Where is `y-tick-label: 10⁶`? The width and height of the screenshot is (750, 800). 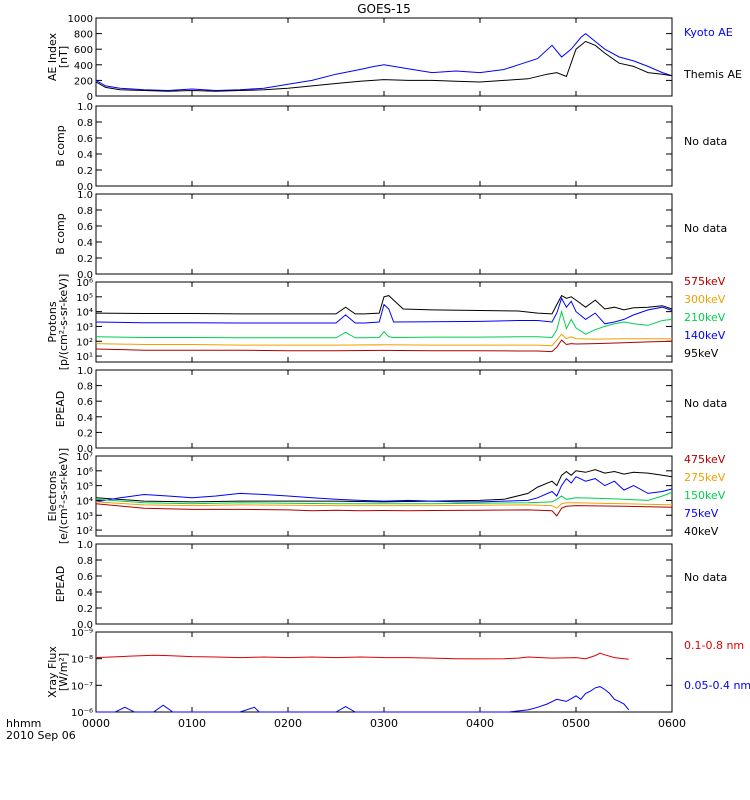
y-tick-label: 10⁶ is located at coordinates (84, 472).